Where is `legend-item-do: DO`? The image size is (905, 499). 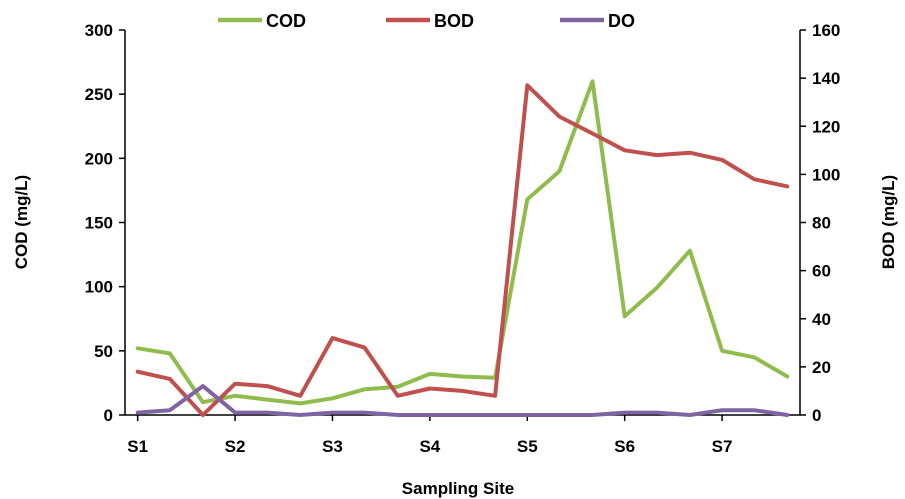
legend-item-do: DO is located at coordinates (597, 21).